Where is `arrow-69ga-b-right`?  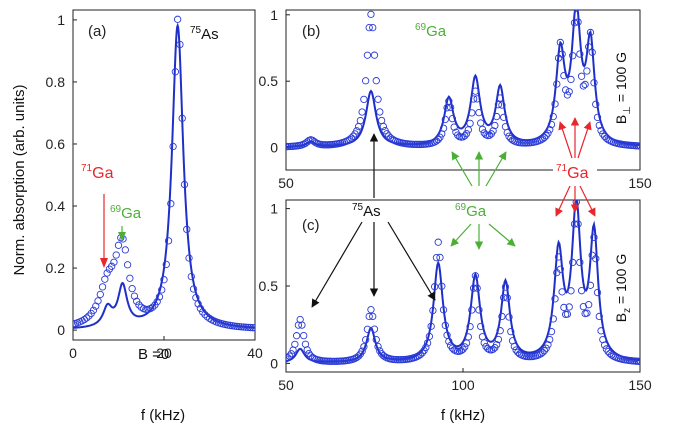
arrow-69ga-b-right is located at coordinates (496, 169).